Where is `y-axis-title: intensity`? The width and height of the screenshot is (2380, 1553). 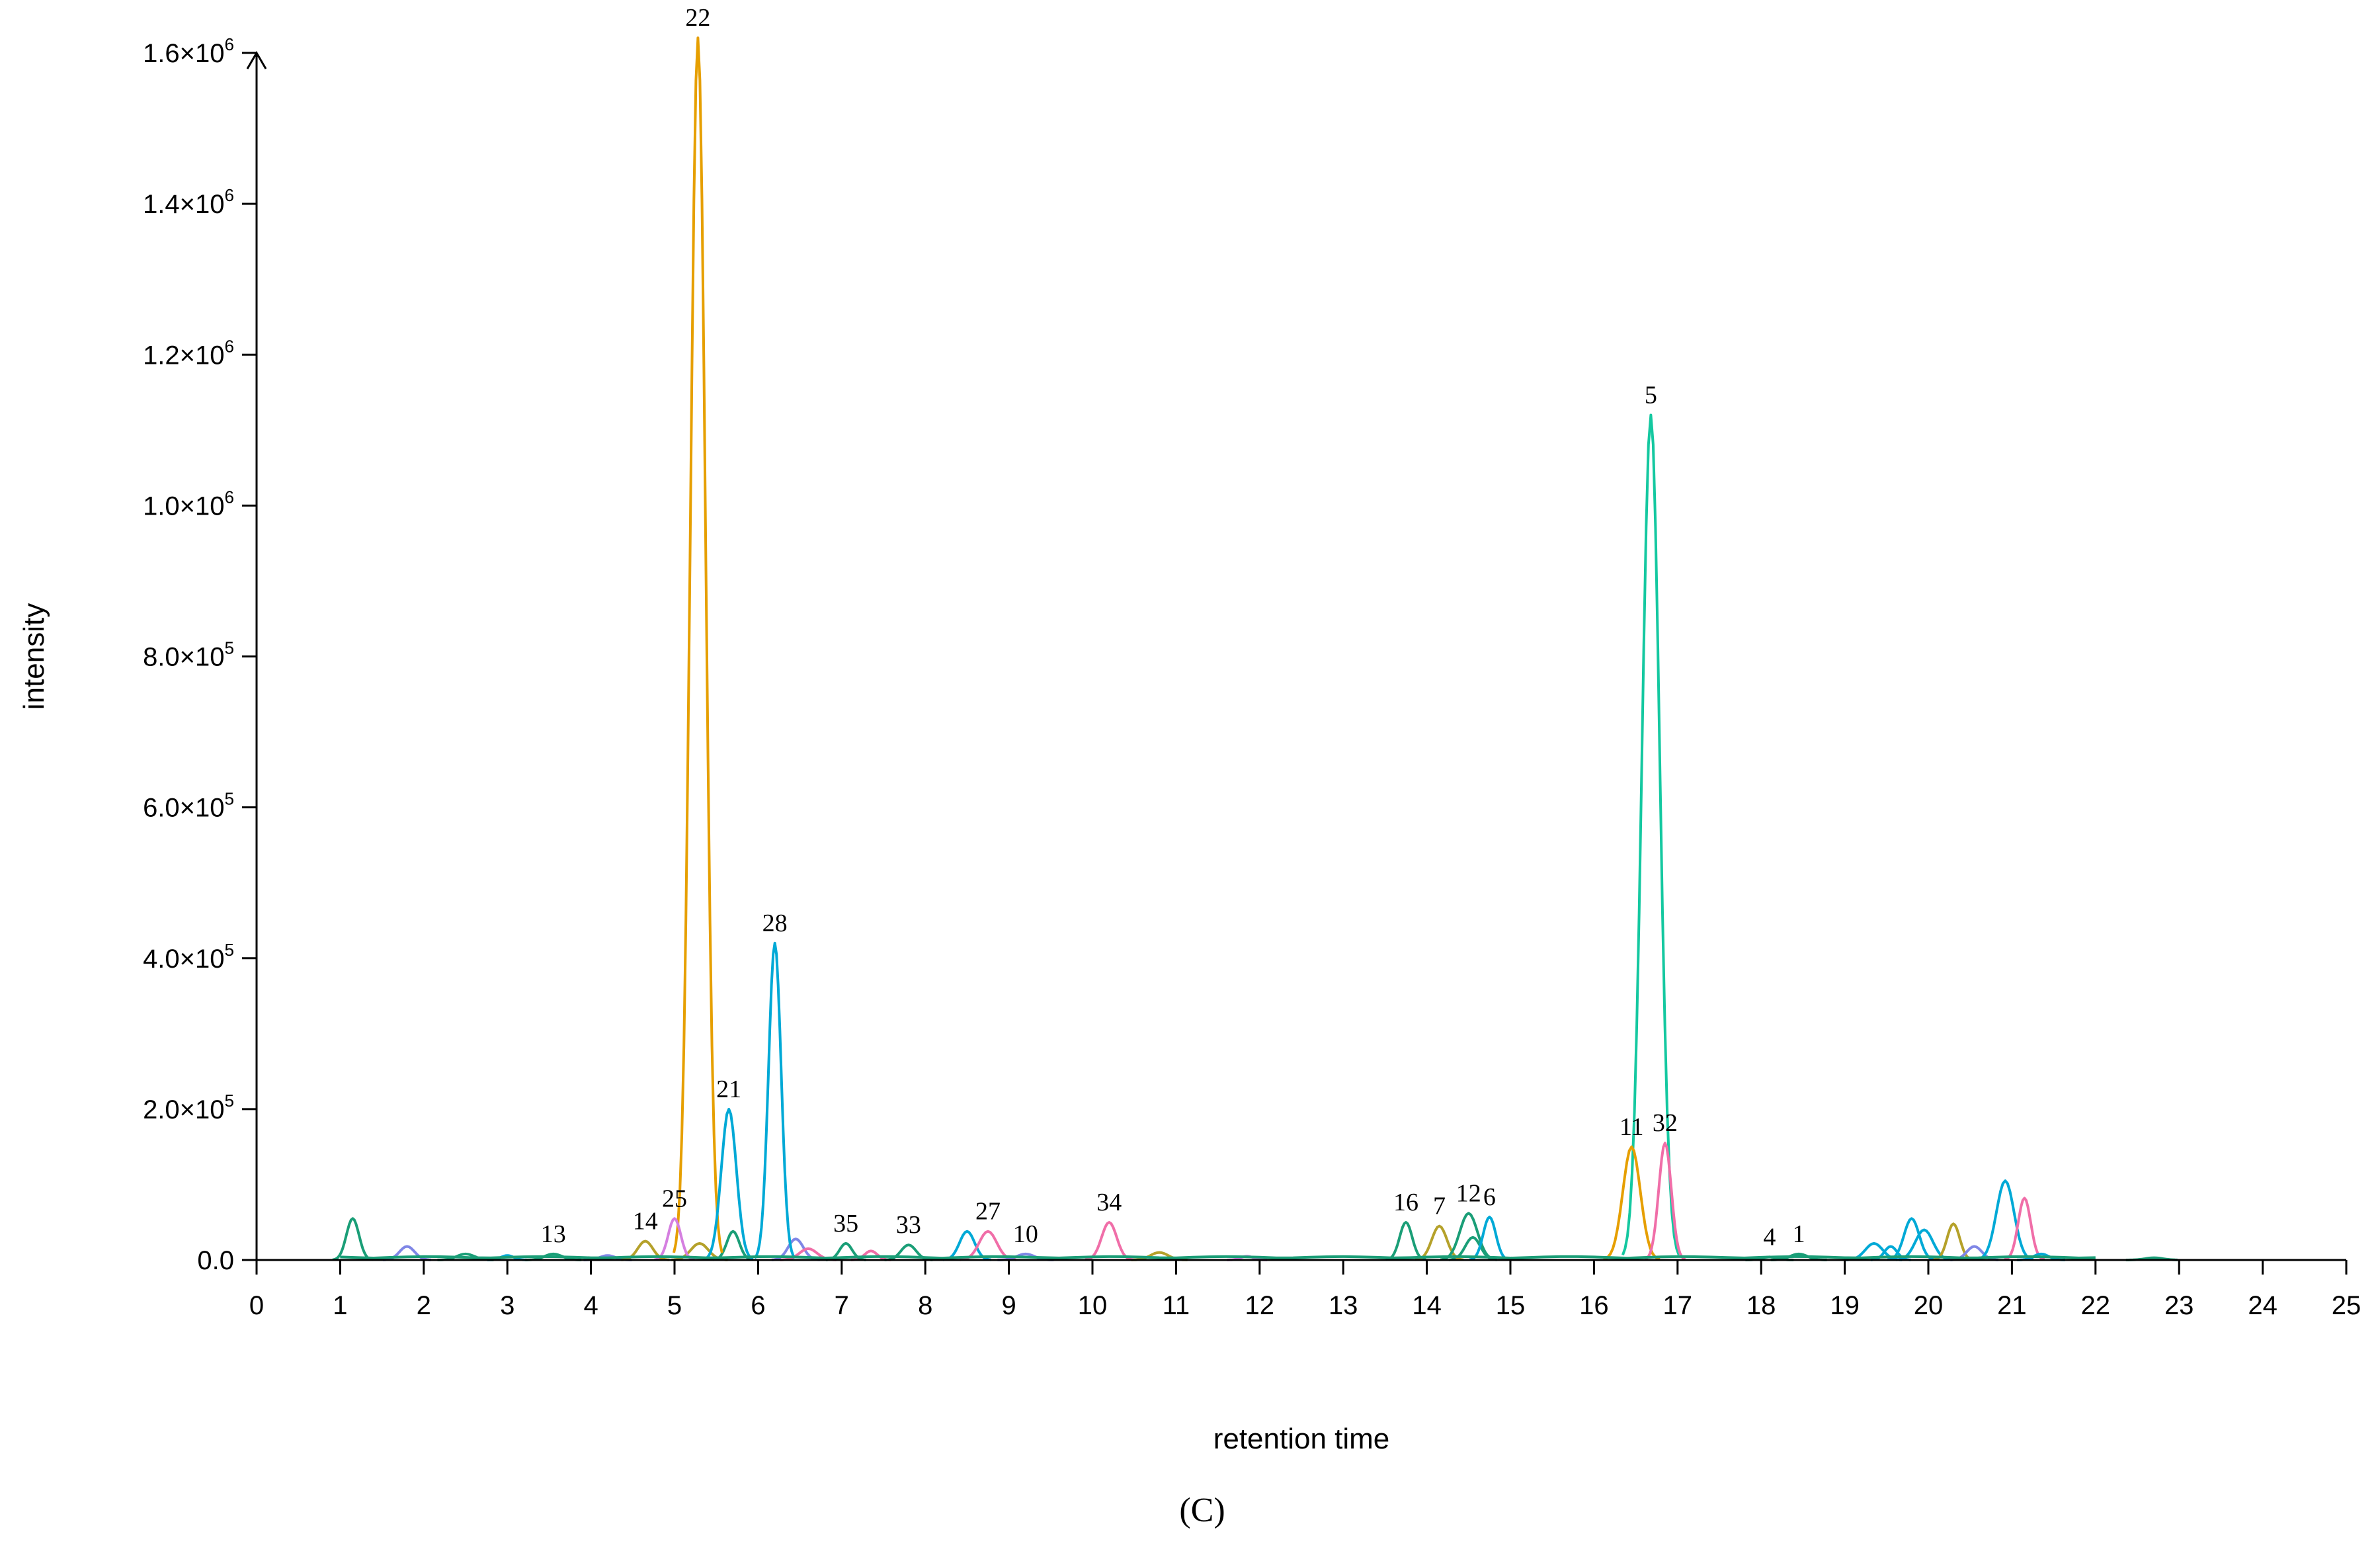 y-axis-title: intensity is located at coordinates (34, 656).